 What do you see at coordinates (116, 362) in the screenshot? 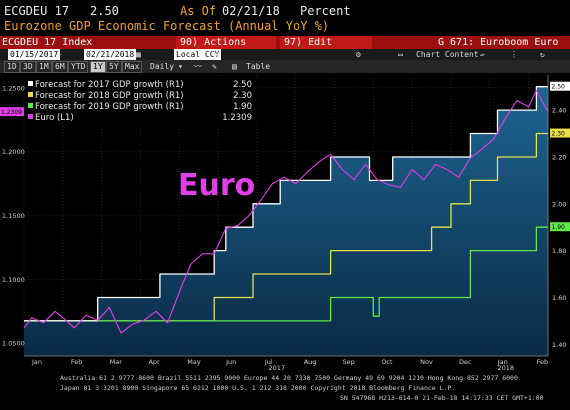
I see `x-tick-label: Mar` at bounding box center [116, 362].